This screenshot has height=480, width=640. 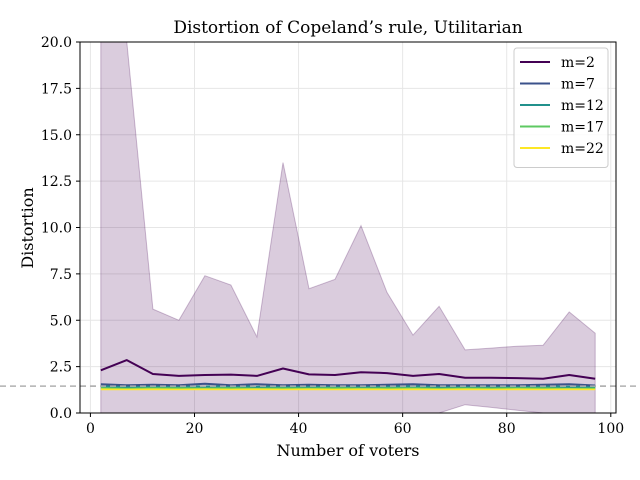 What do you see at coordinates (348, 384) in the screenshot?
I see `series-line-m7` at bounding box center [348, 384].